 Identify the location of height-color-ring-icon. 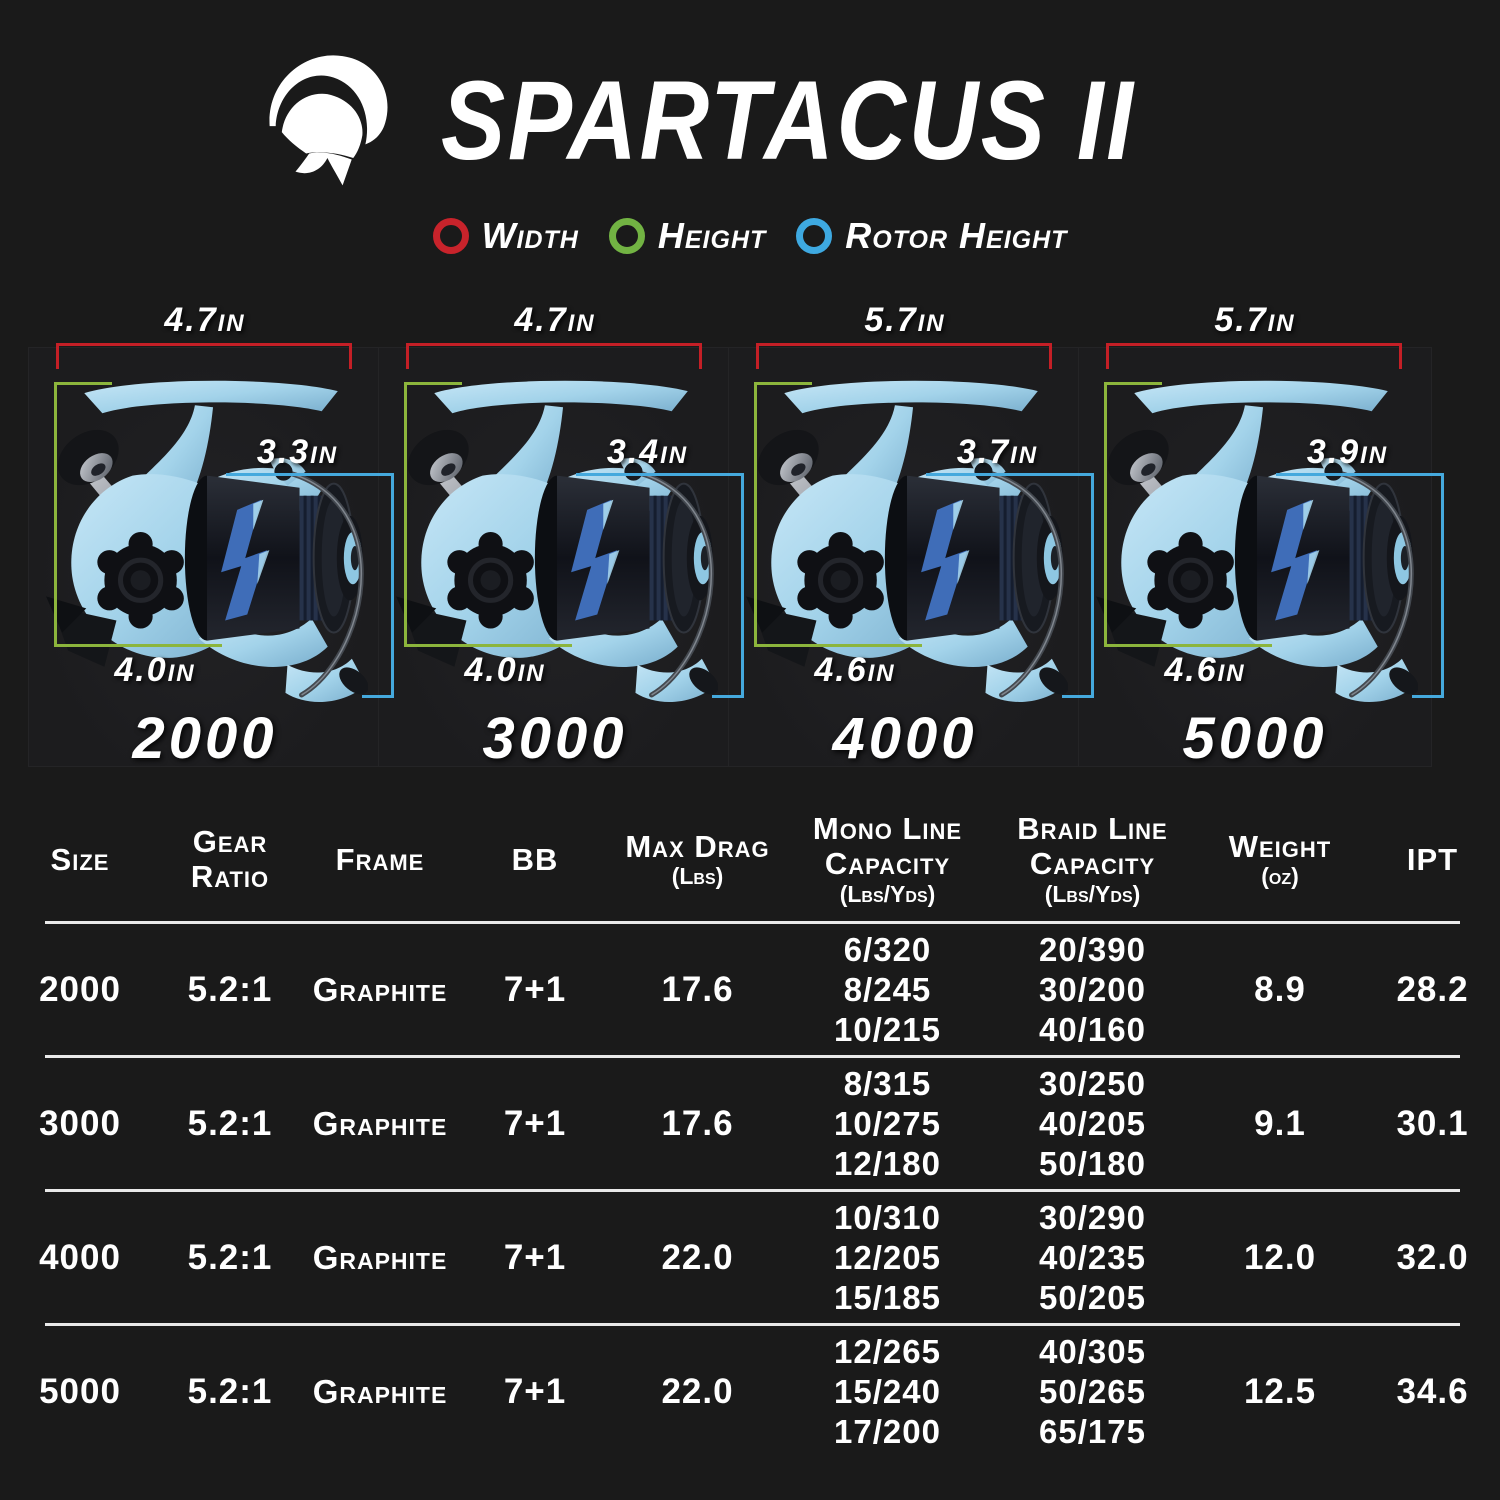
(626, 236).